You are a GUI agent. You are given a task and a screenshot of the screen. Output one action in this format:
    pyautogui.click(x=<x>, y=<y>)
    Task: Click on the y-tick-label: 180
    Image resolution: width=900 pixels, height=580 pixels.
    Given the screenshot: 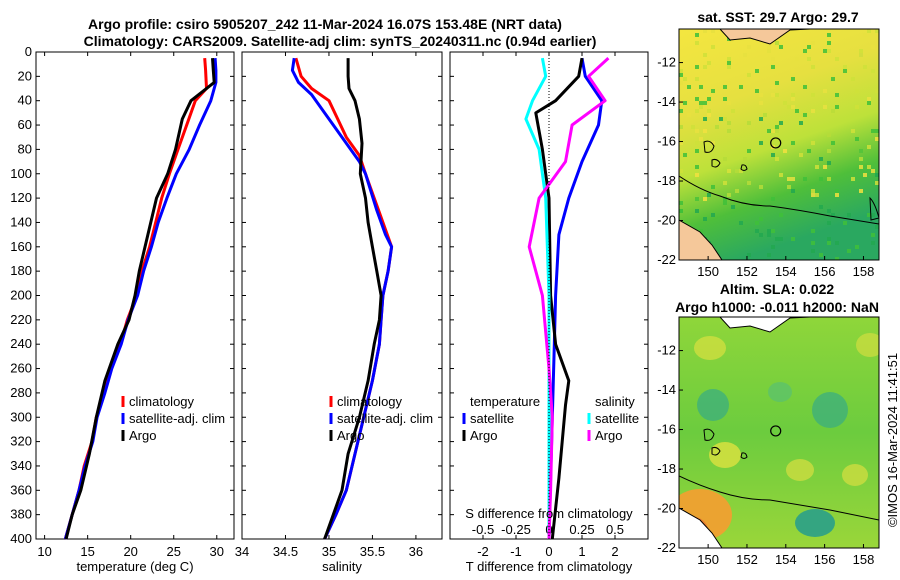 What is the action you would take?
    pyautogui.click(x=21, y=270)
    